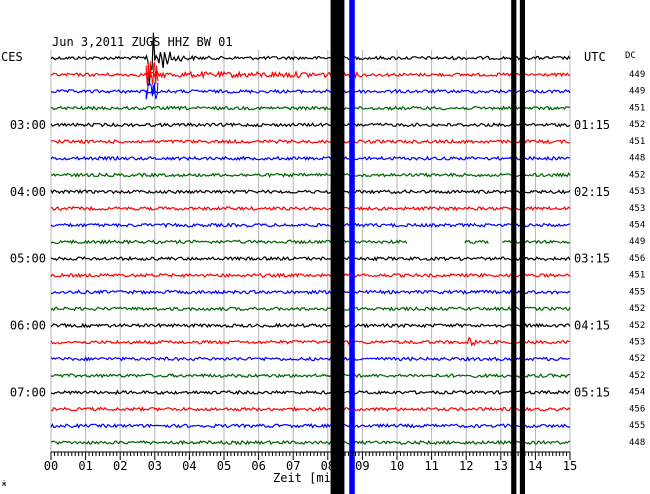 The height and width of the screenshot is (494, 650). Describe the element at coordinates (362, 466) in the screenshot. I see `x-tick-label: 09` at that location.